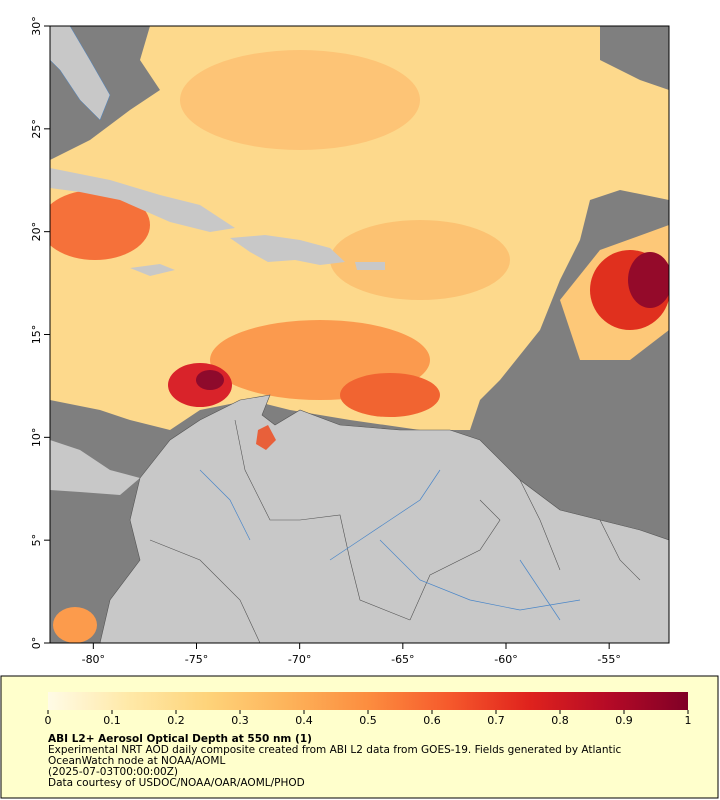 The image size is (720, 800). I want to click on colorbar-tick-label: 0.5, so click(368, 720).